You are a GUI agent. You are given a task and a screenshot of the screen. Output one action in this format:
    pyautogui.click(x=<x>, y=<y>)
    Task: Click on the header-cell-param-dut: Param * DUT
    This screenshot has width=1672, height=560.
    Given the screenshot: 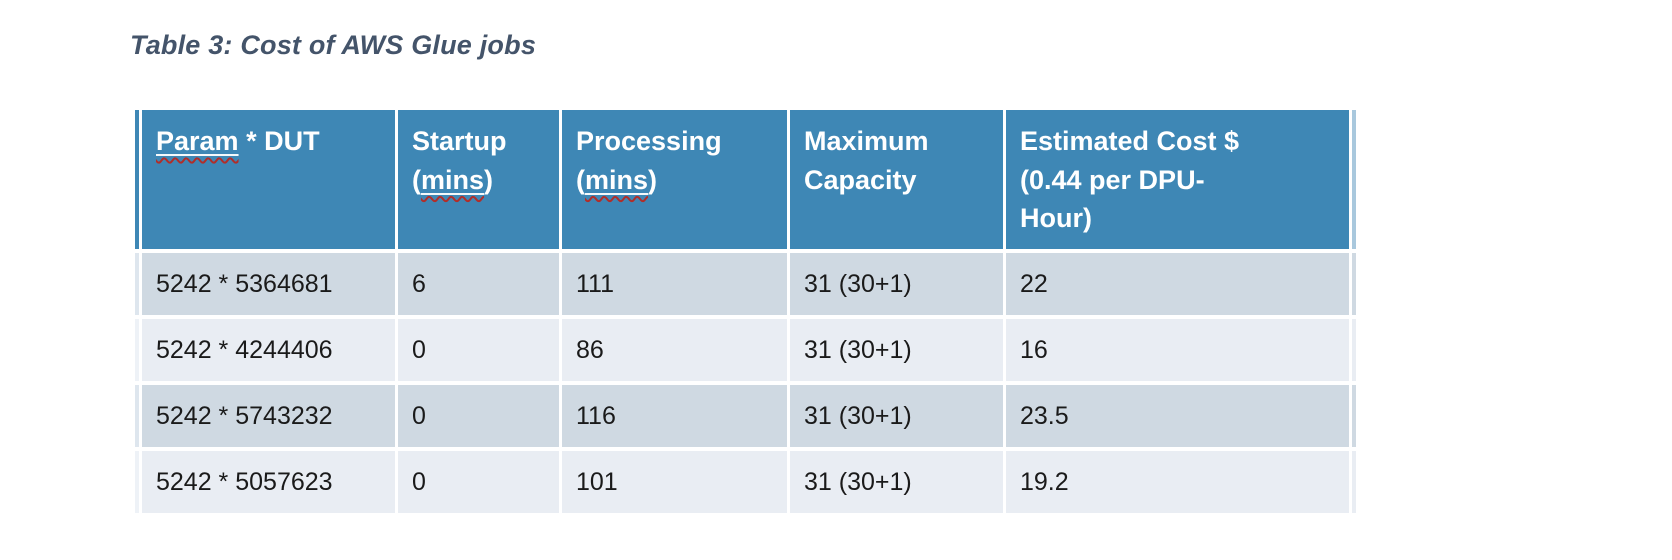 What is the action you would take?
    pyautogui.click(x=268, y=179)
    